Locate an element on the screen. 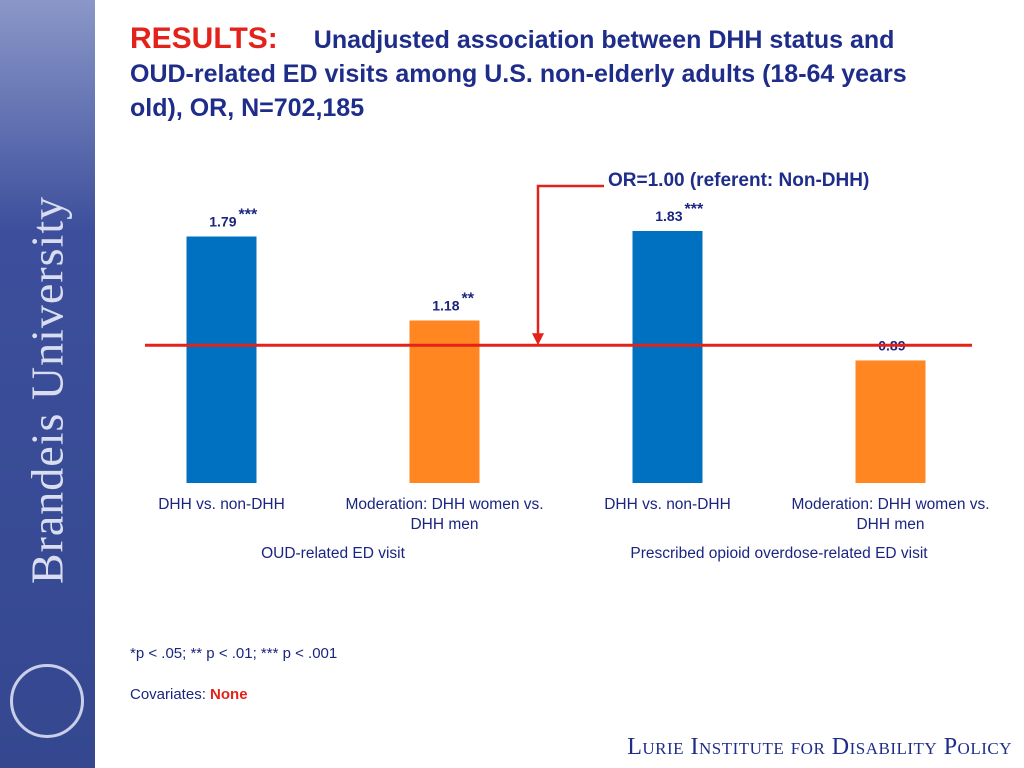 This screenshot has width=1024, height=768. group-label: OUD-related ED visit is located at coordinates (333, 553).